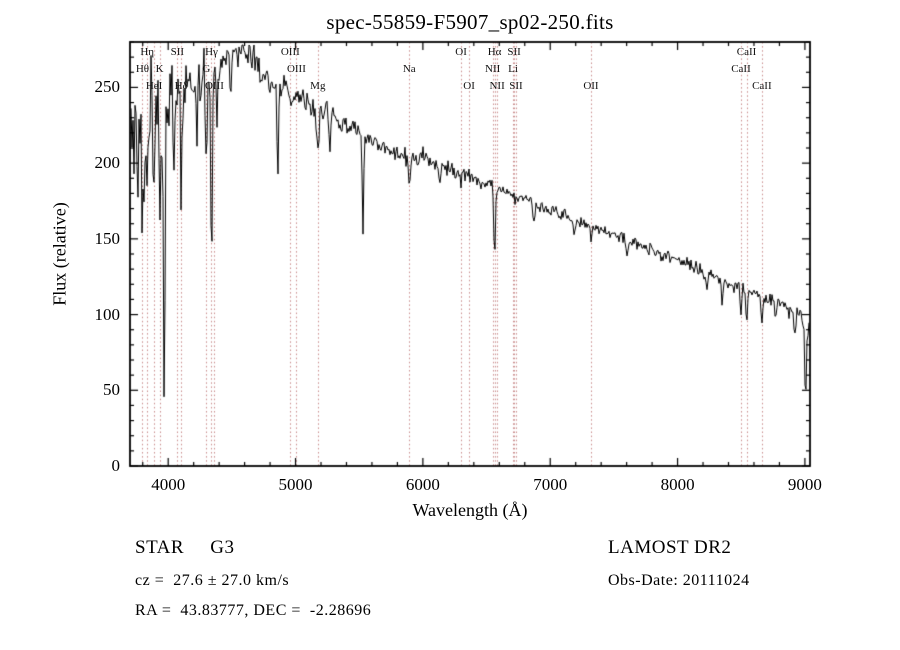 Image resolution: width=900 pixels, height=650 pixels. Describe the element at coordinates (154, 86) in the screenshot. I see `spectral-line-label: HeI` at that location.